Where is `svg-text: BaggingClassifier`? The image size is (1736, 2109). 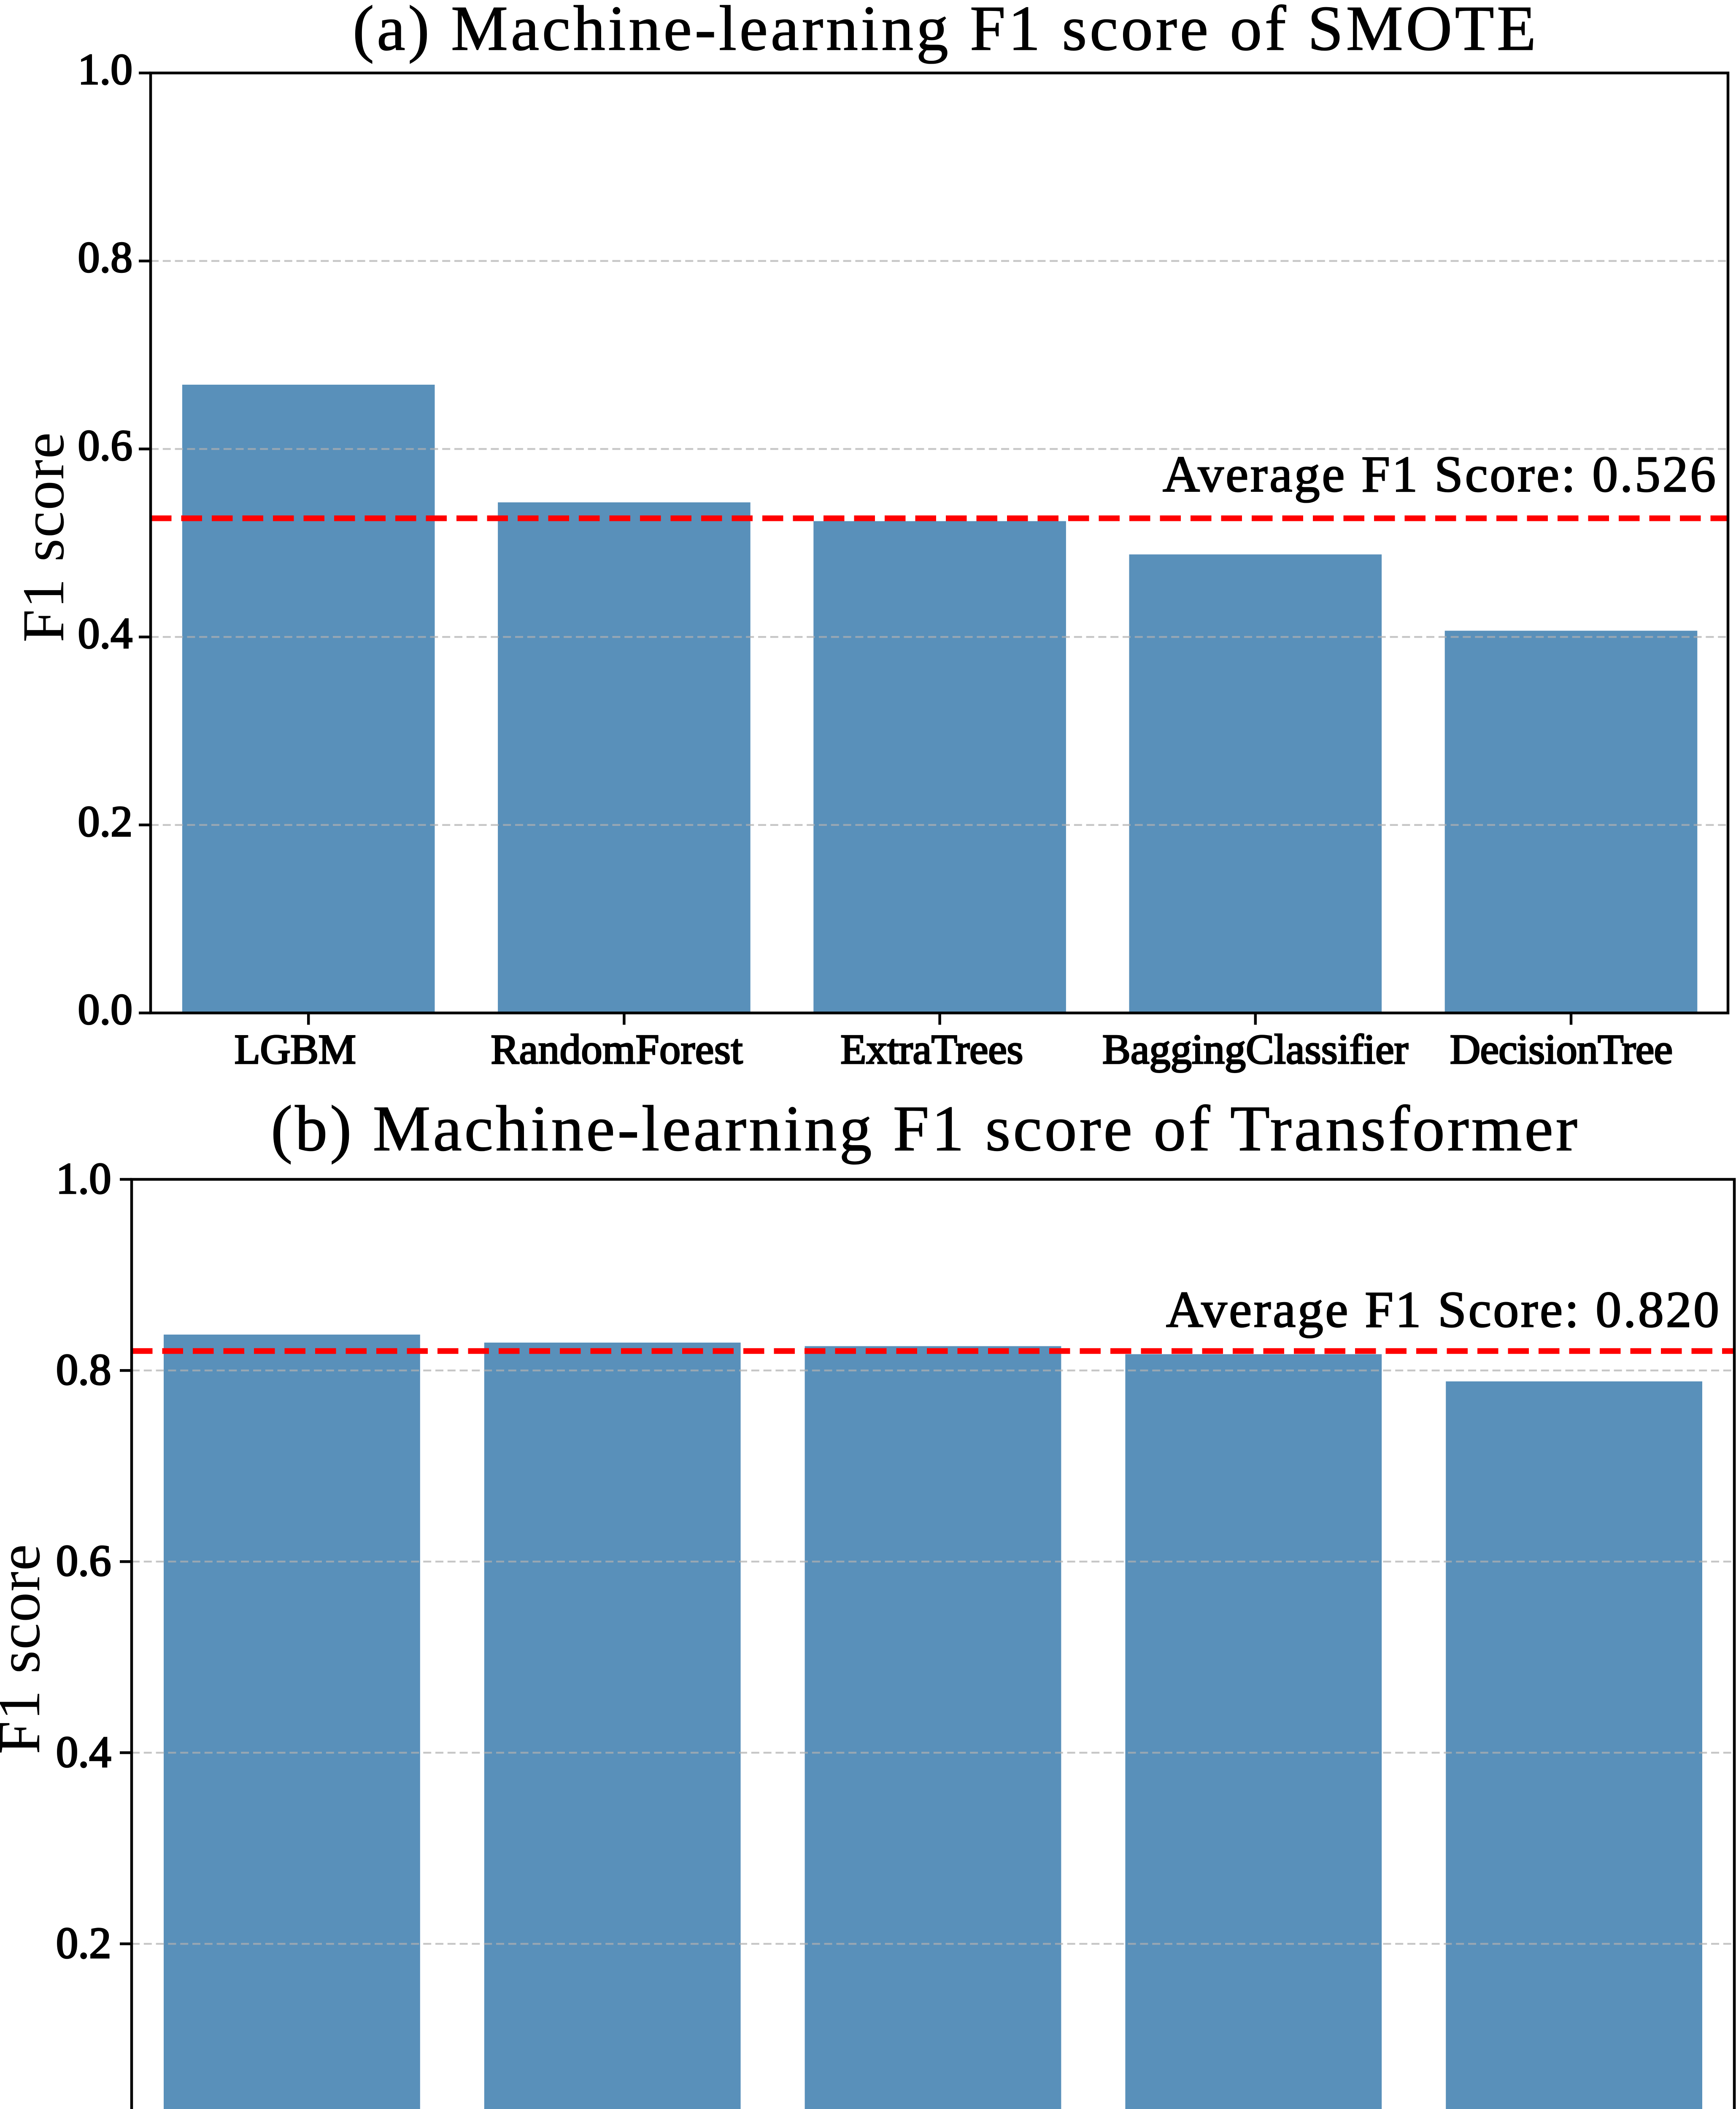 svg-text: BaggingClassifier is located at coordinates (1255, 1049).